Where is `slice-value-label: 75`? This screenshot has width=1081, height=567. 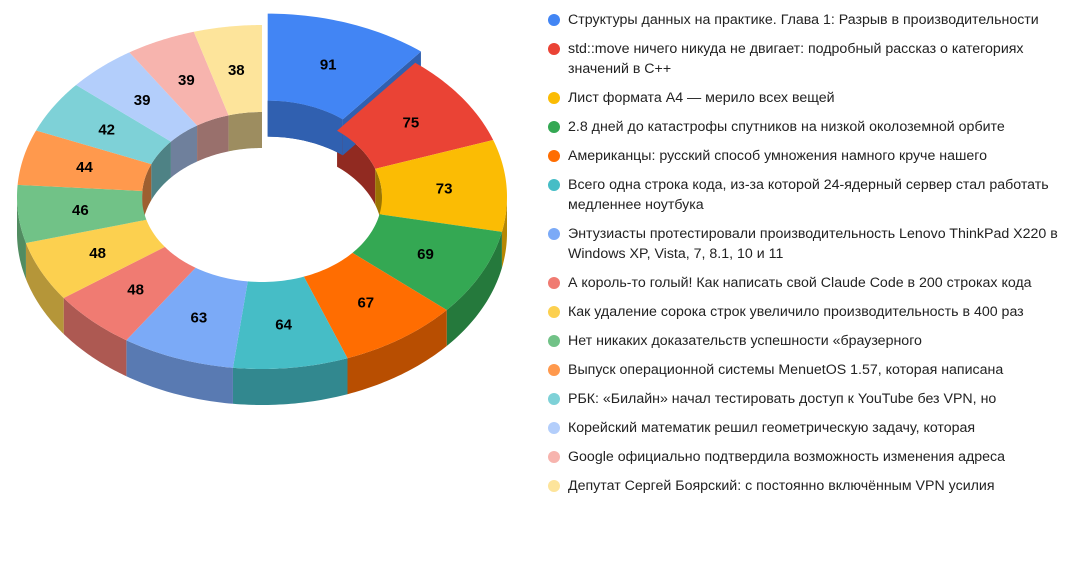 slice-value-label: 75 is located at coordinates (411, 123).